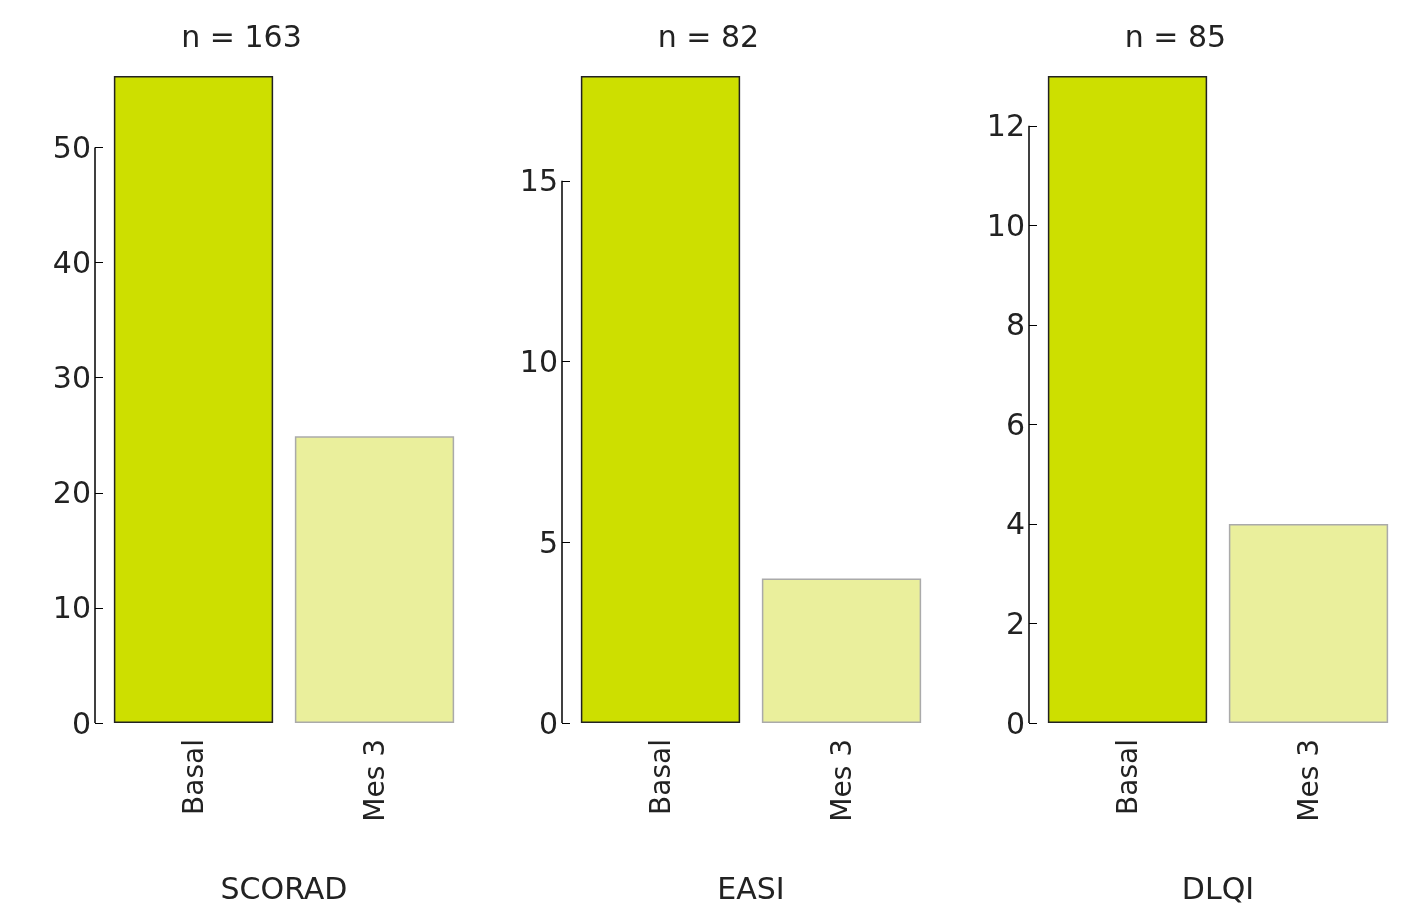 The height and width of the screenshot is (909, 1419). What do you see at coordinates (1175, 36) in the screenshot?
I see `chart-title: n = 85` at bounding box center [1175, 36].